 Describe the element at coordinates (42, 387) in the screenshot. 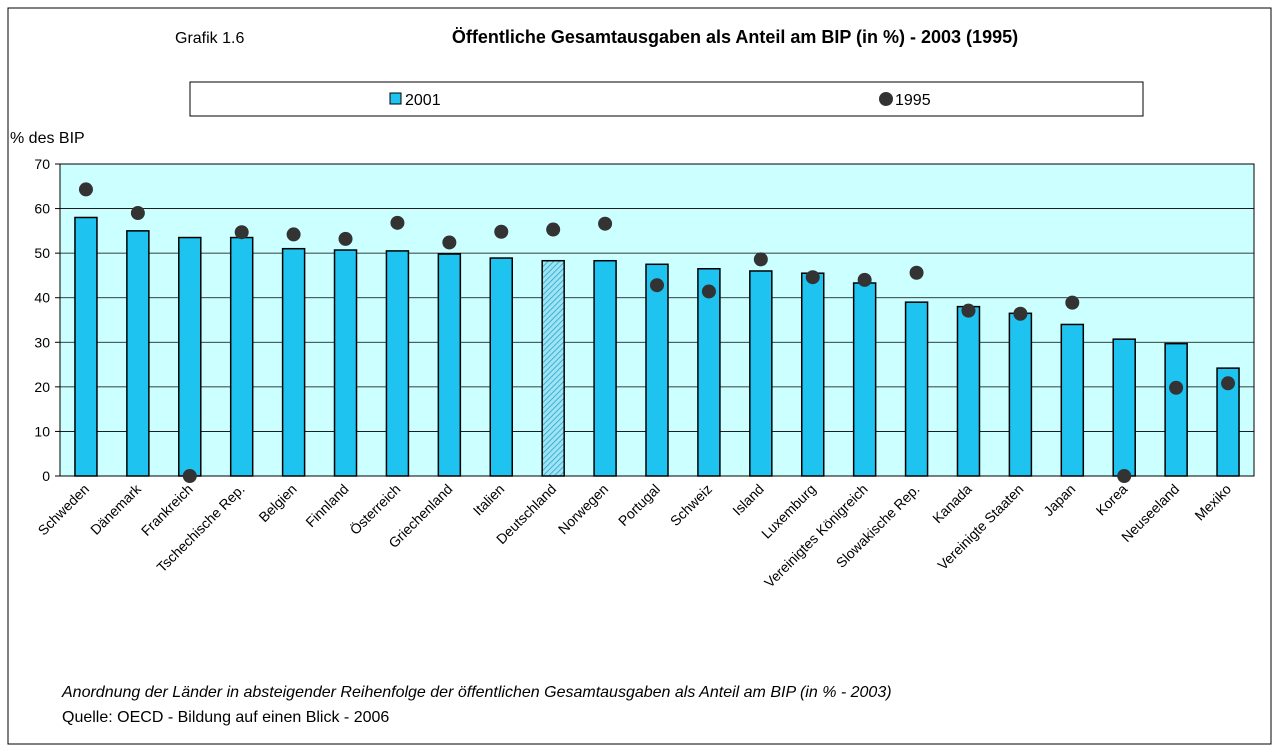

I see `y-tick-label: 20` at that location.